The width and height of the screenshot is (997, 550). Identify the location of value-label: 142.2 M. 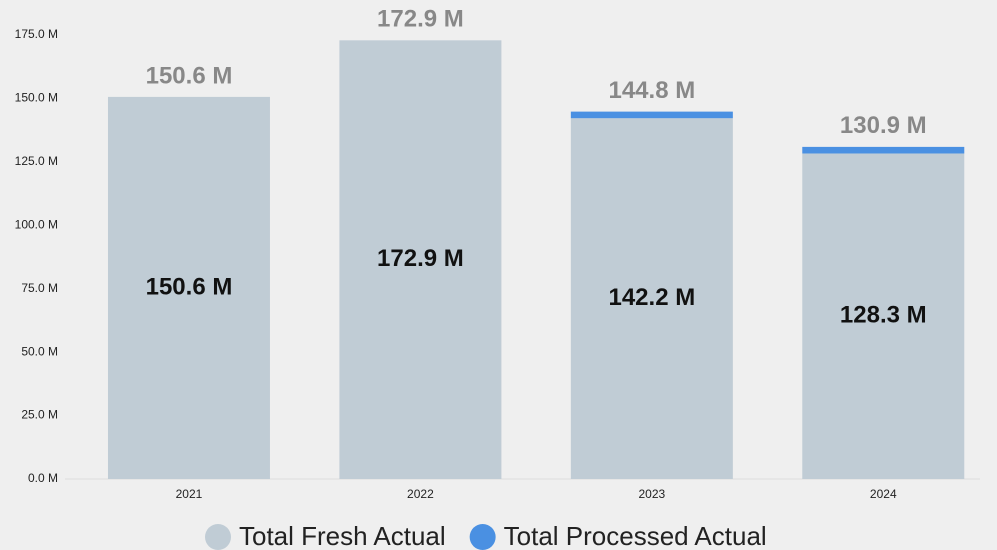
(651, 297).